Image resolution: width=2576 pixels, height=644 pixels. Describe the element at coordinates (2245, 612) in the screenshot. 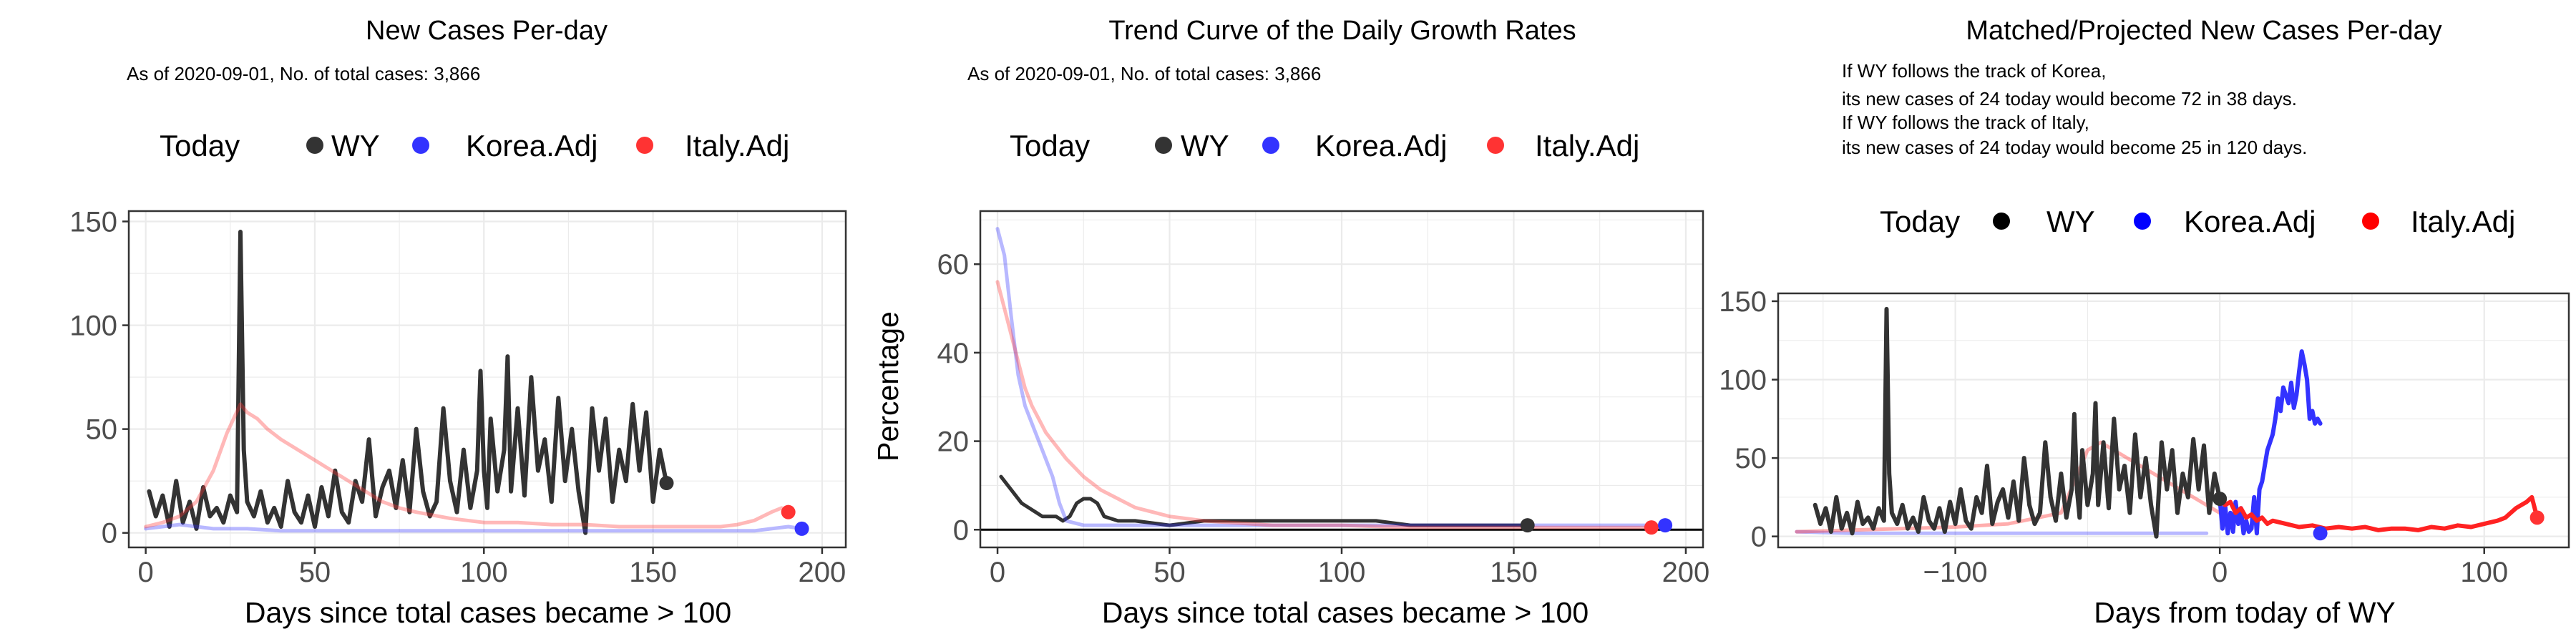

I see `x-axis-label: Days from today of WY` at that location.